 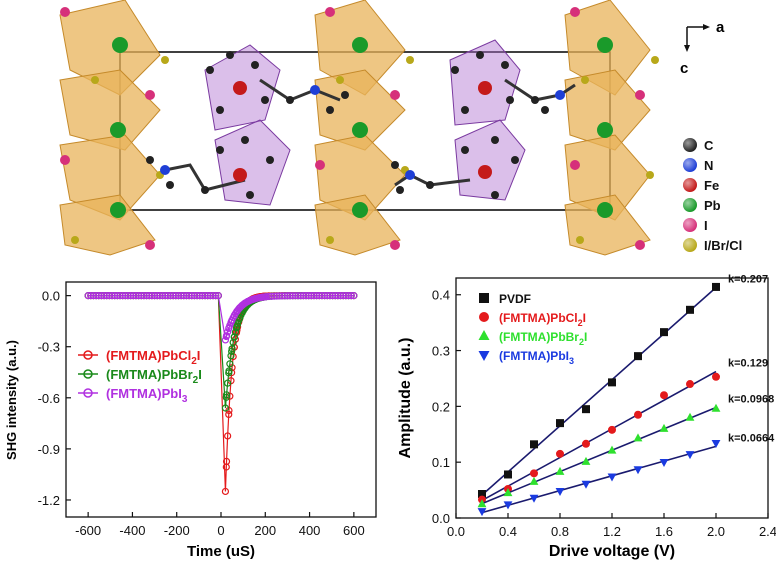 I want to click on chart1-y-tick-label: -0.6, so click(x=49, y=398).